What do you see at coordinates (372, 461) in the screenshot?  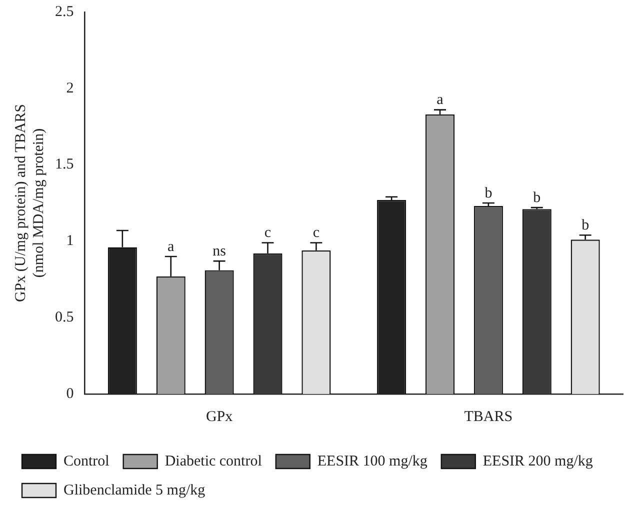 I see `legend-label: EESIR 100 mg/kg` at bounding box center [372, 461].